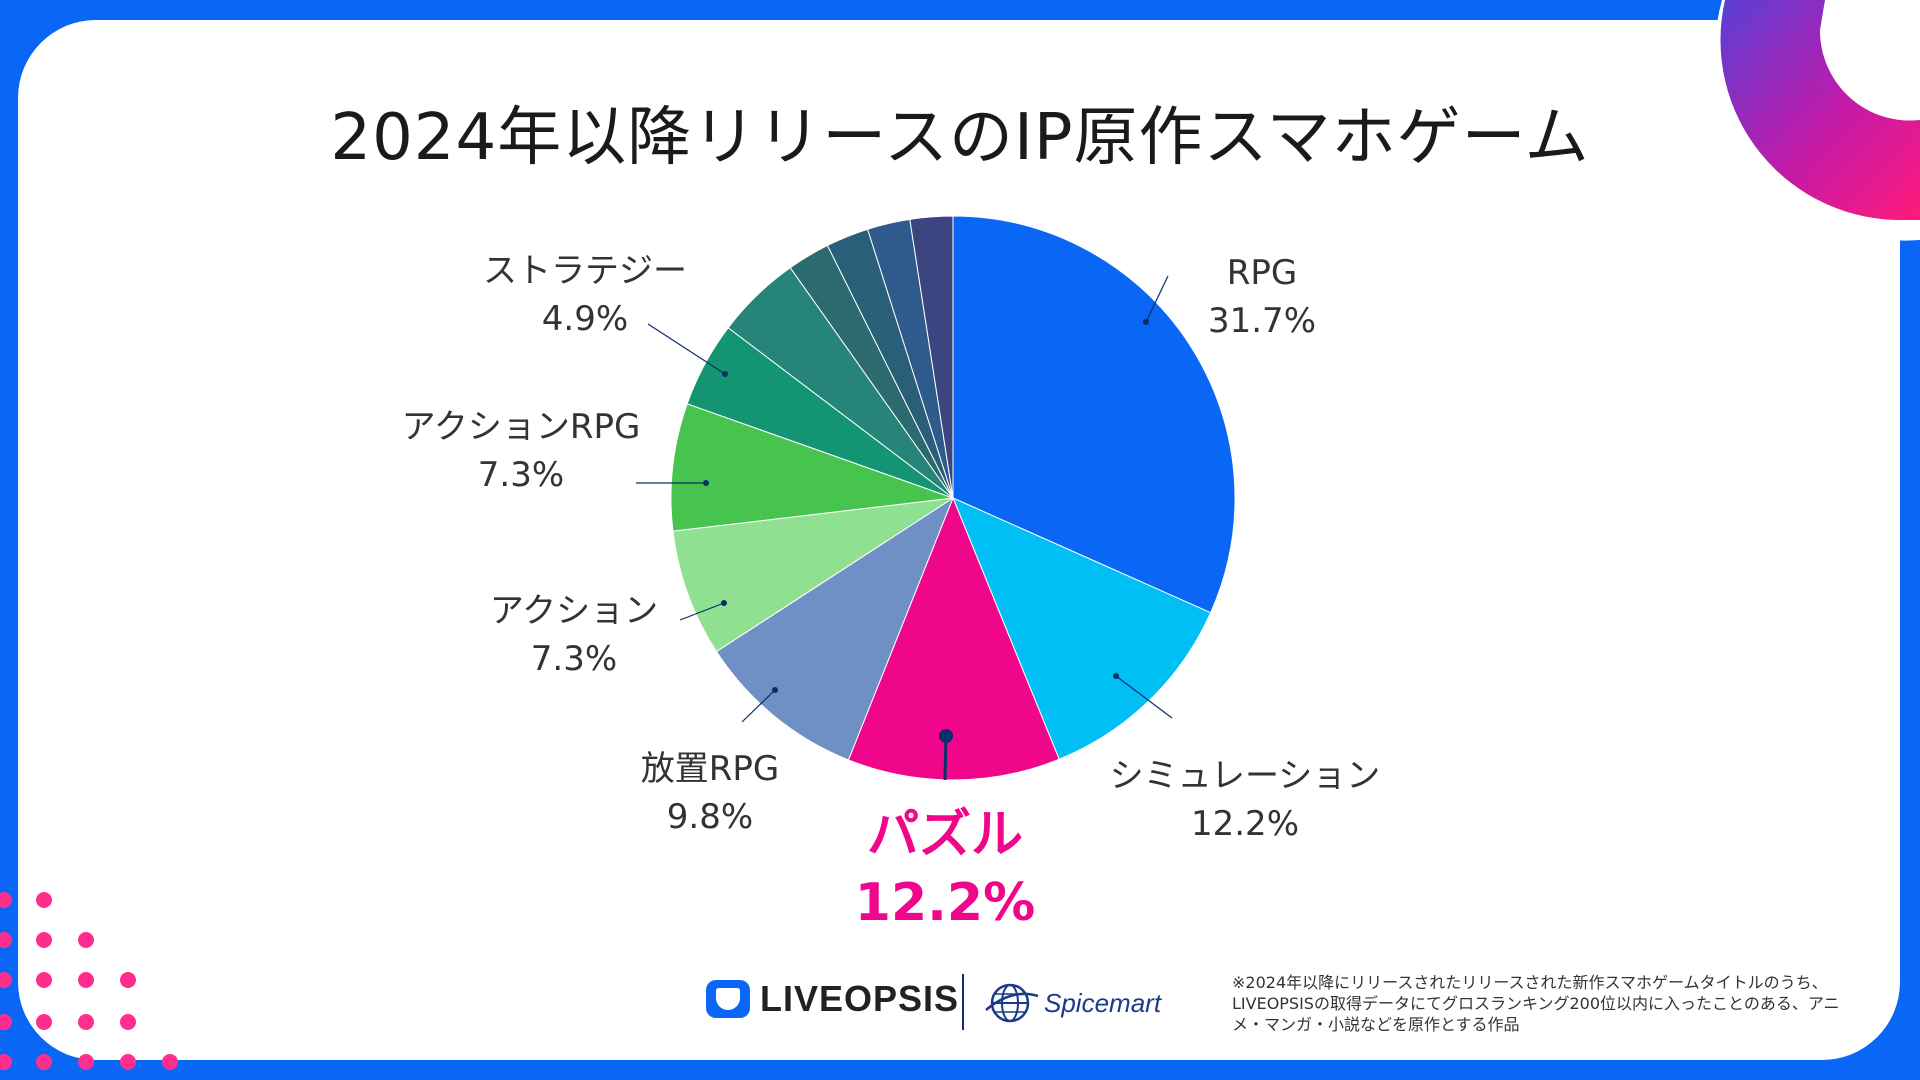 Image resolution: width=1920 pixels, height=1080 pixels. I want to click on slice-percent-label: 31.7%, so click(1262, 321).